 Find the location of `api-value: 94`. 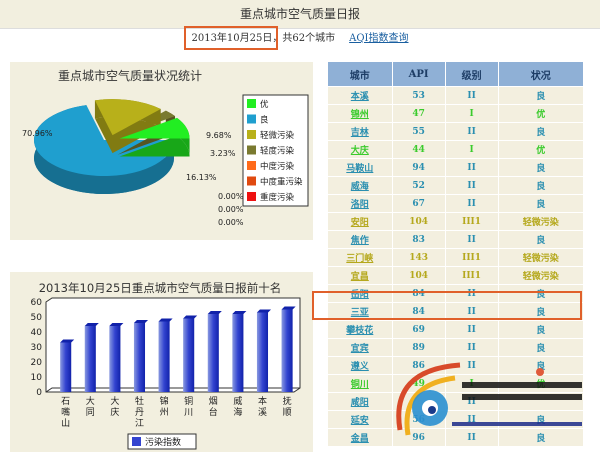

api-value: 94 is located at coordinates (418, 167).